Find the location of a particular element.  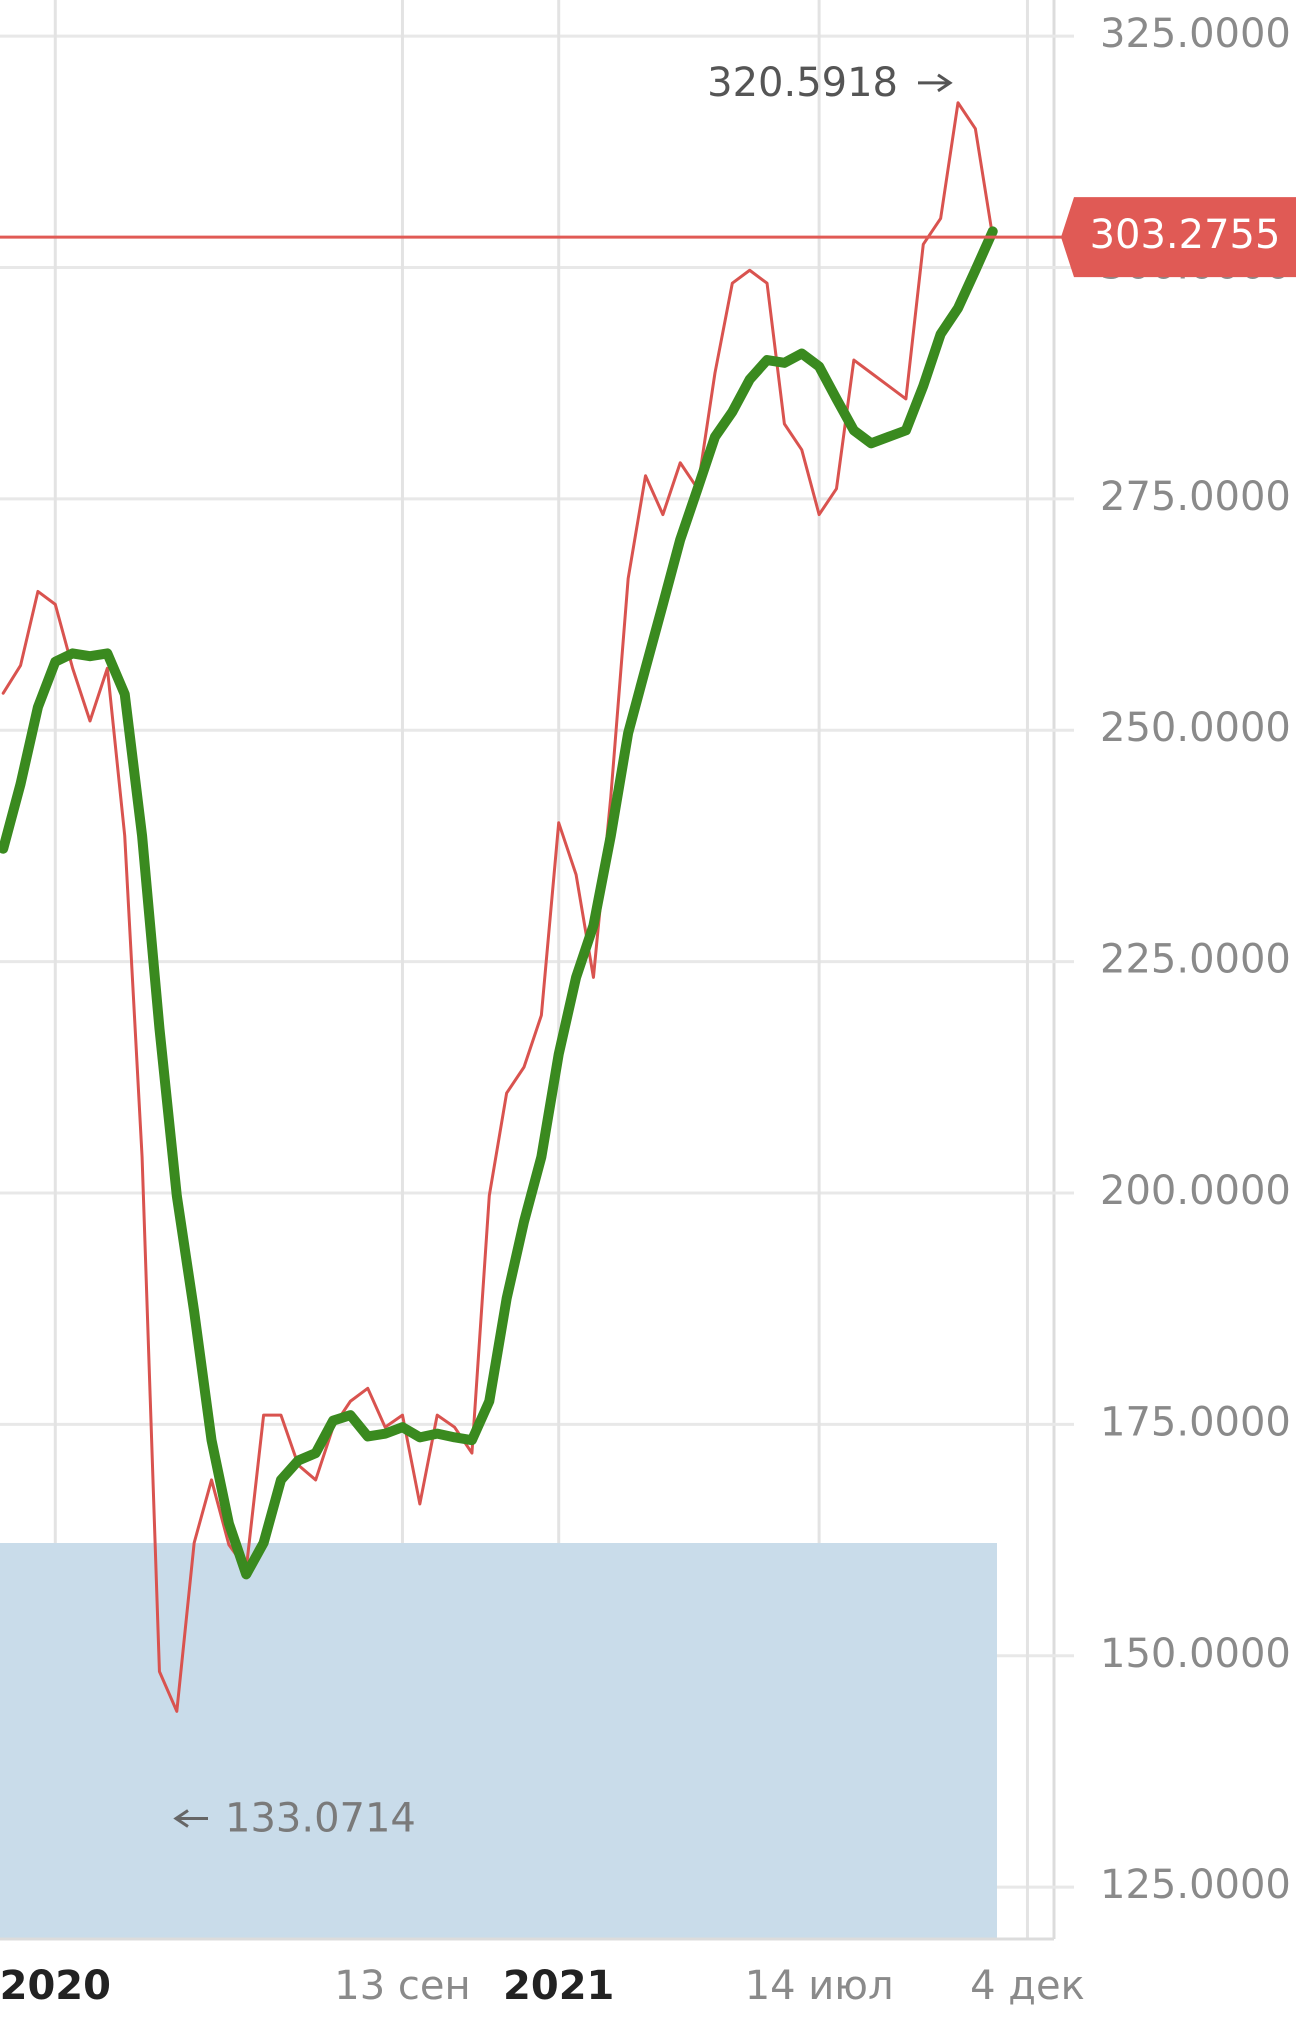

last-price-label: 303.2755 is located at coordinates (1185, 235).